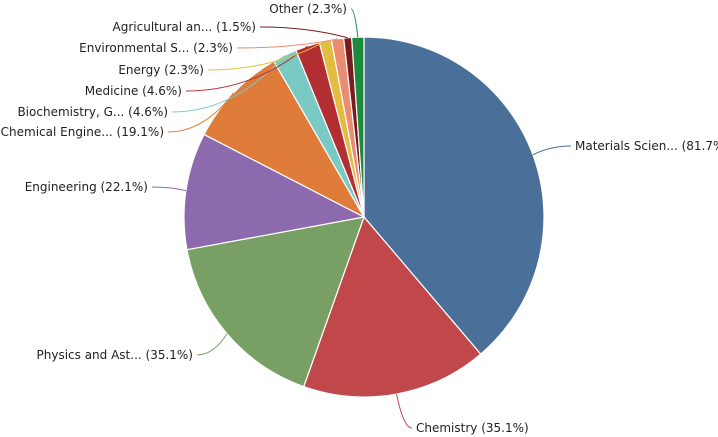  What do you see at coordinates (115, 355) in the screenshot?
I see `slice-label-physics-and-ast: Physics and Ast... (35.1%)` at bounding box center [115, 355].